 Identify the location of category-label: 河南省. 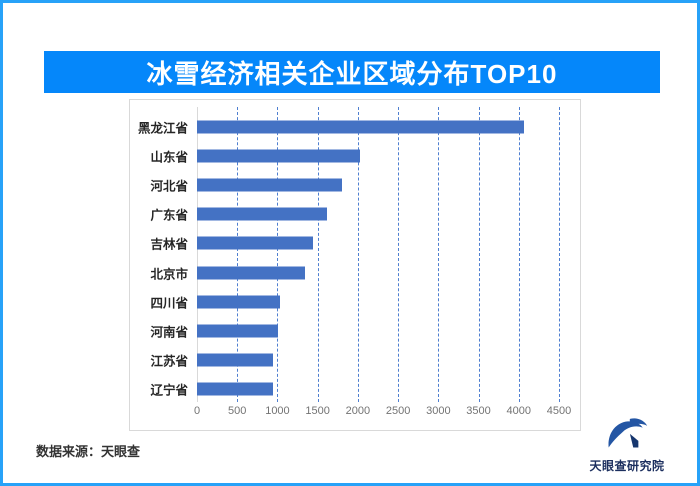
(169, 332).